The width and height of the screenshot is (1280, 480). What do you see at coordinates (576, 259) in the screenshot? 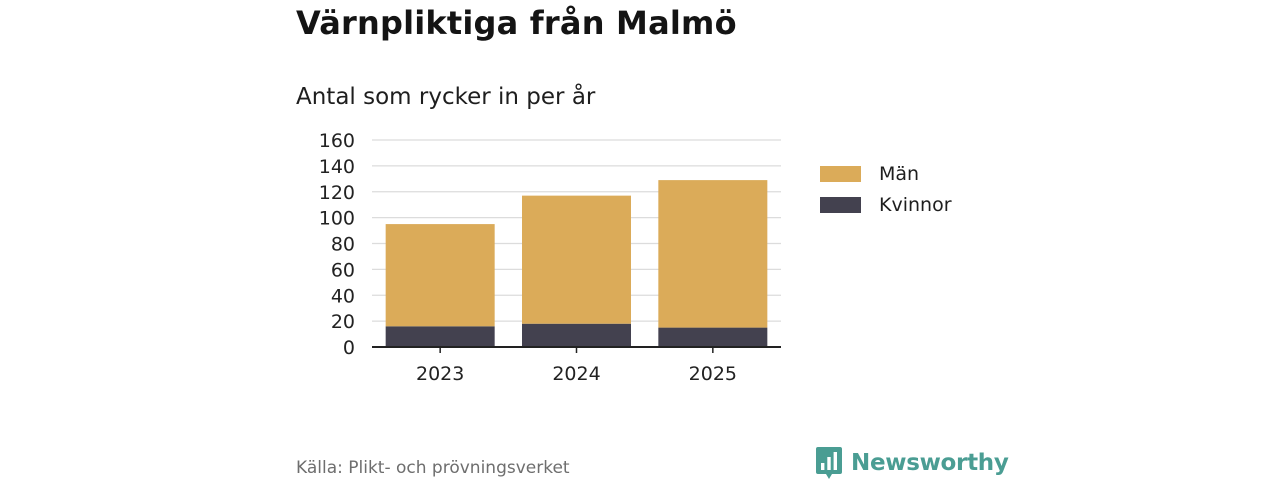
I see `bar-2024-mn` at bounding box center [576, 259].